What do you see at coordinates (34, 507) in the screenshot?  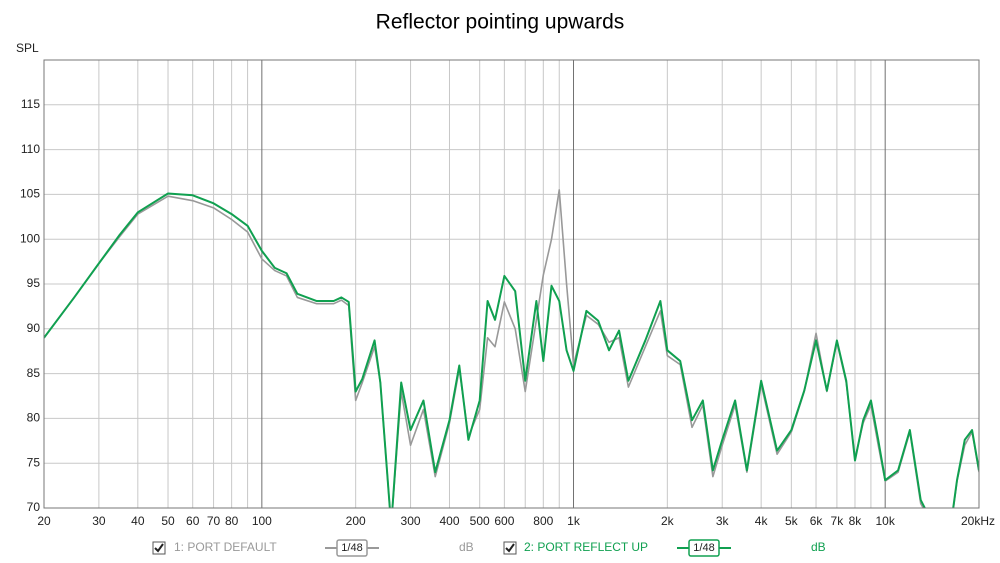 I see `y-tick-label: 70` at bounding box center [34, 507].